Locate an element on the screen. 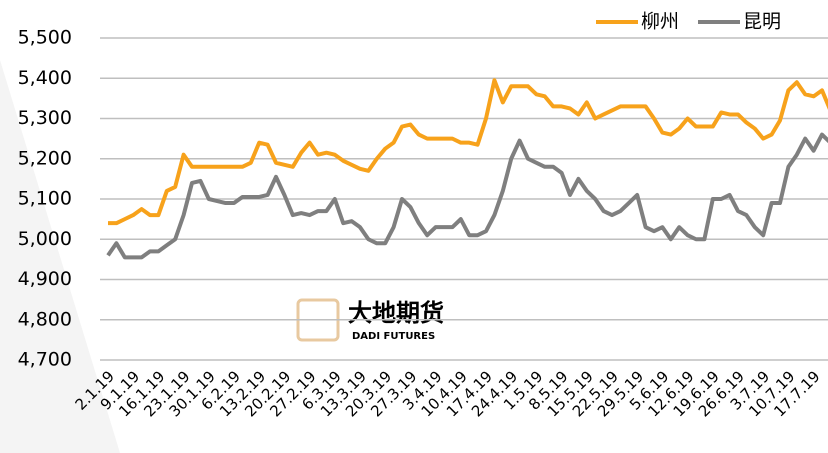 This screenshot has width=828, height=453. y-tick-label: 4,800 is located at coordinates (45, 319).